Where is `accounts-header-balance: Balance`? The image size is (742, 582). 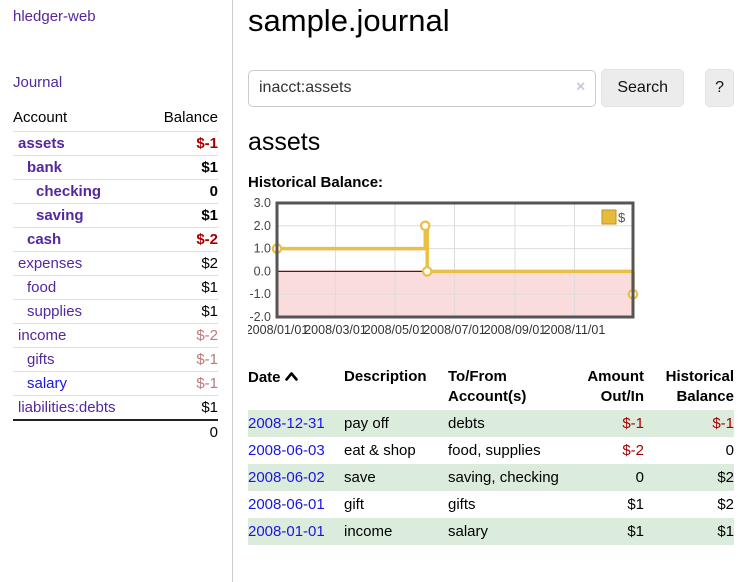 accounts-header-balance: Balance is located at coordinates (190, 117).